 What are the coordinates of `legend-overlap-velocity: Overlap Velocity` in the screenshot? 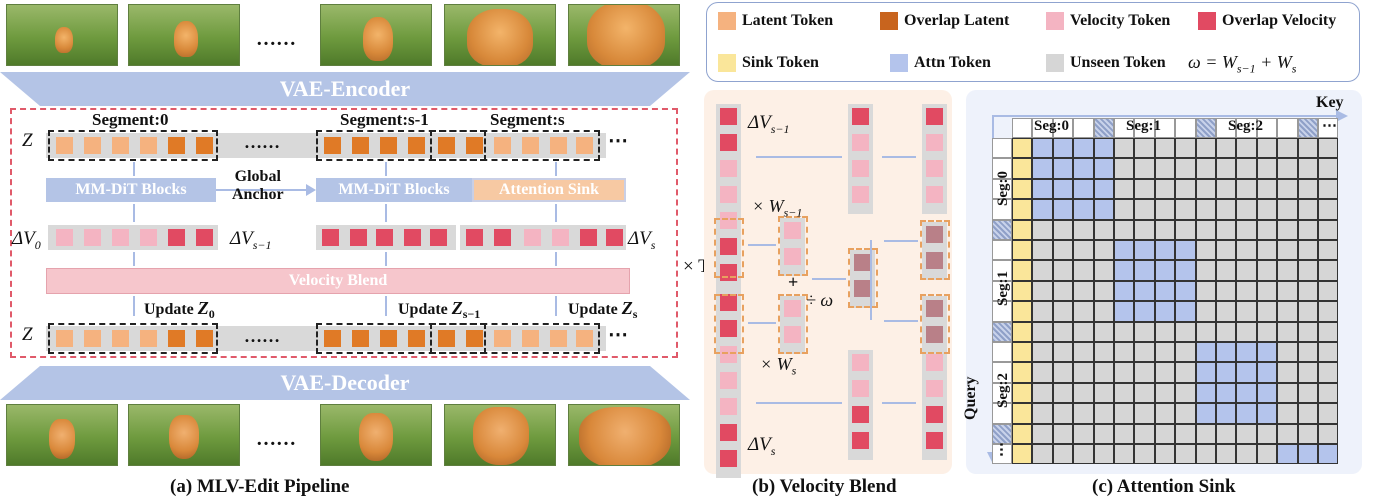 It's located at (1279, 20).